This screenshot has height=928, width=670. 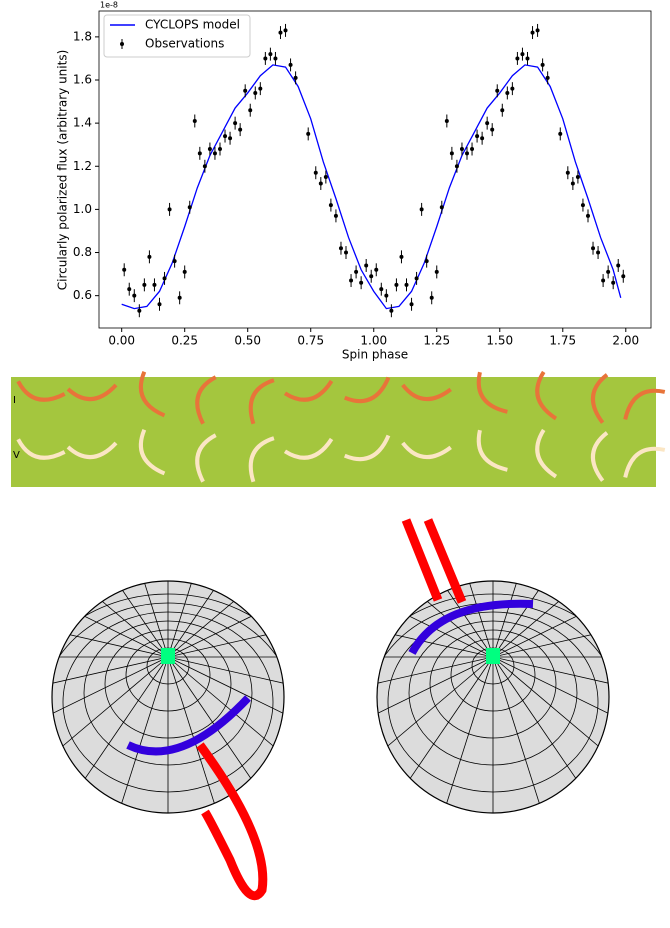 What do you see at coordinates (499, 341) in the screenshot?
I see `x-tick-label: 1.50` at bounding box center [499, 341].